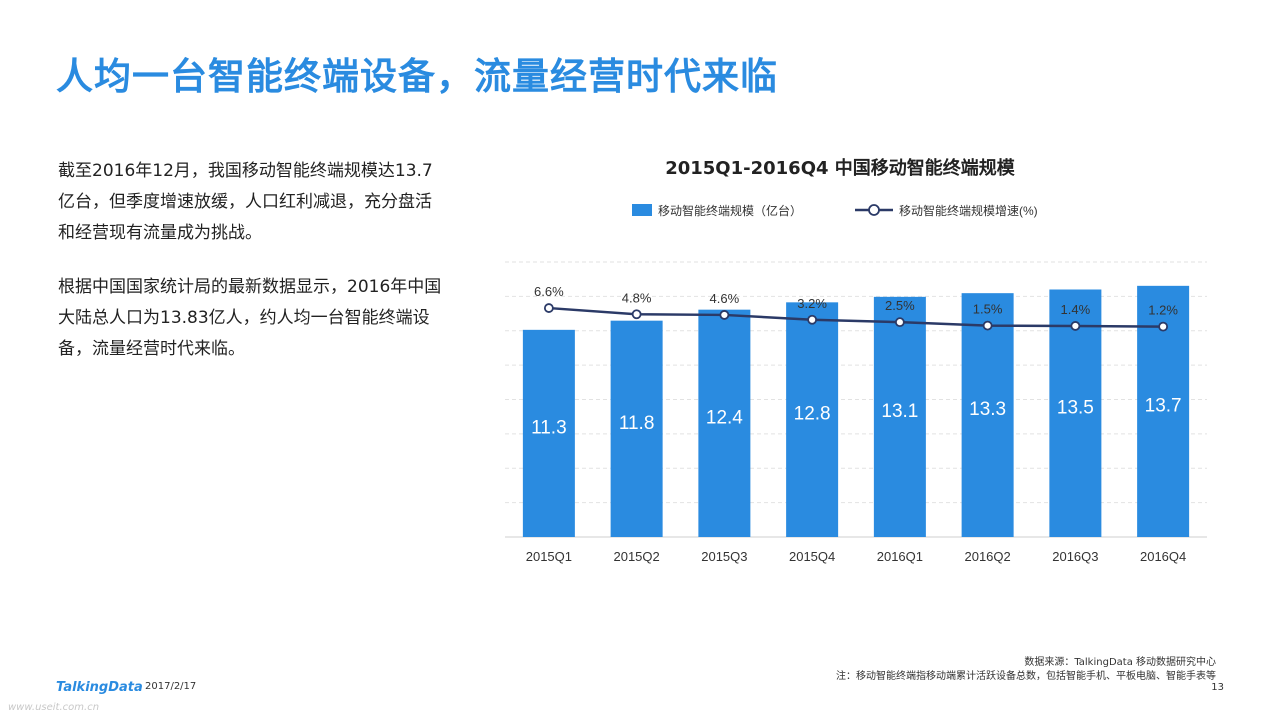 This screenshot has height=719, width=1280. What do you see at coordinates (812, 303) in the screenshot?
I see `growth-rate-label: 3.2%` at bounding box center [812, 303].